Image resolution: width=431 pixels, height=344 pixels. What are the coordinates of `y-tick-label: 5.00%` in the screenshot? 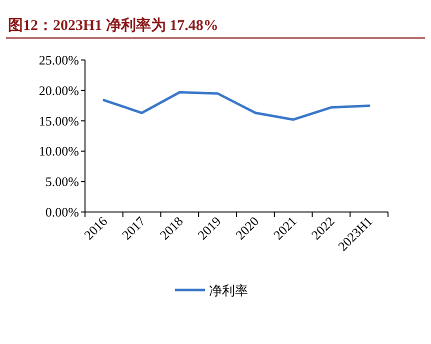 It's located at (62, 182).